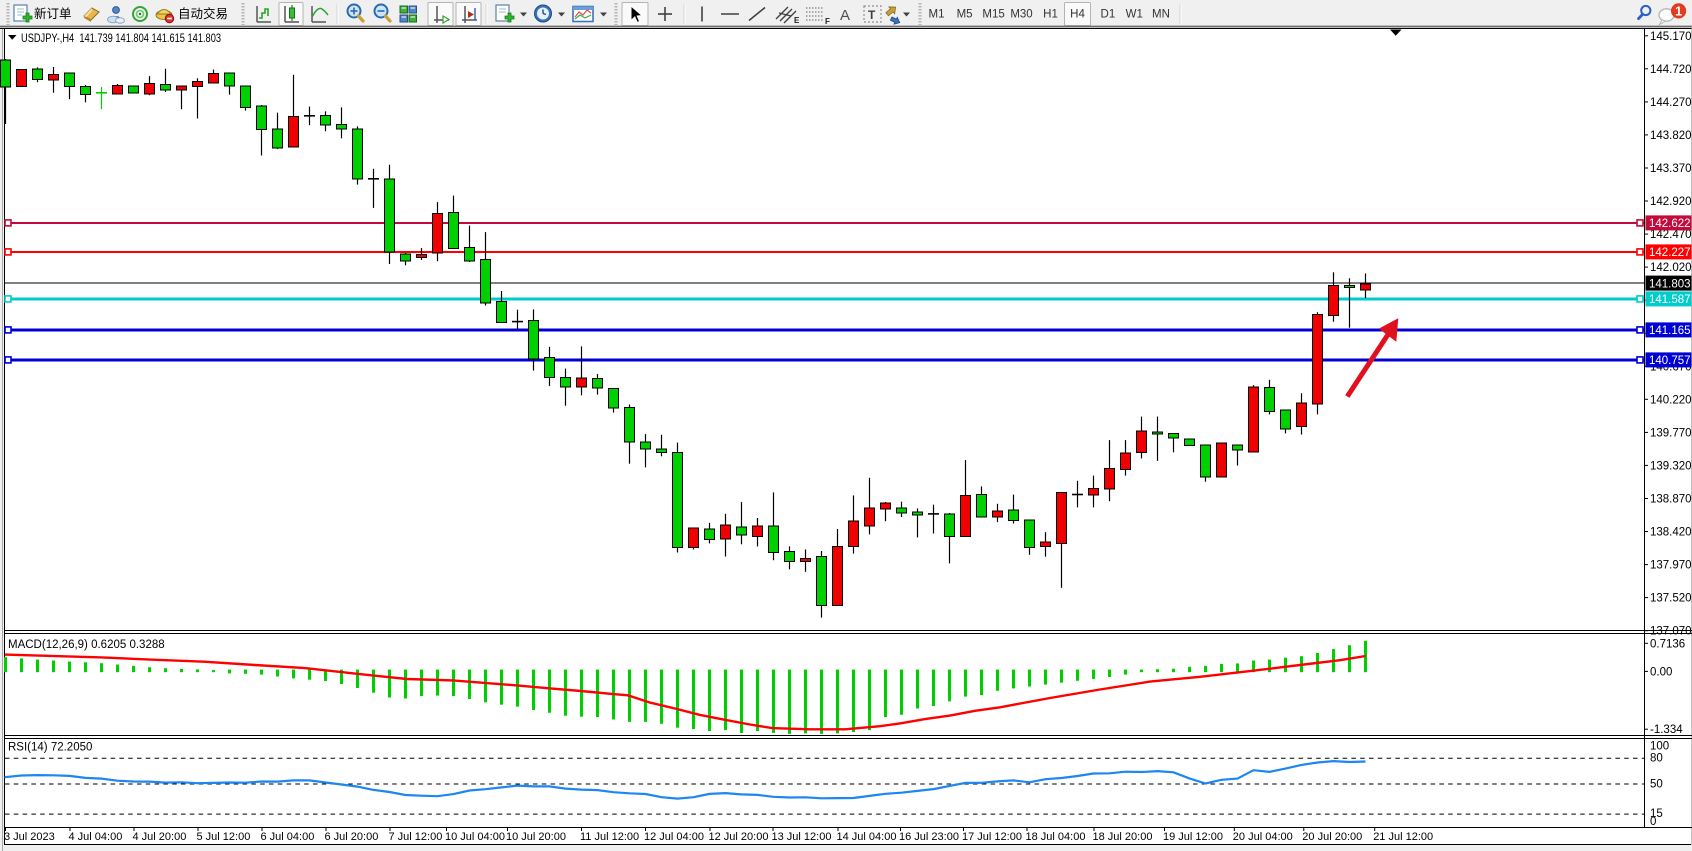  What do you see at coordinates (1671, 235) in the screenshot?
I see `svg-text: 142.470` at bounding box center [1671, 235].